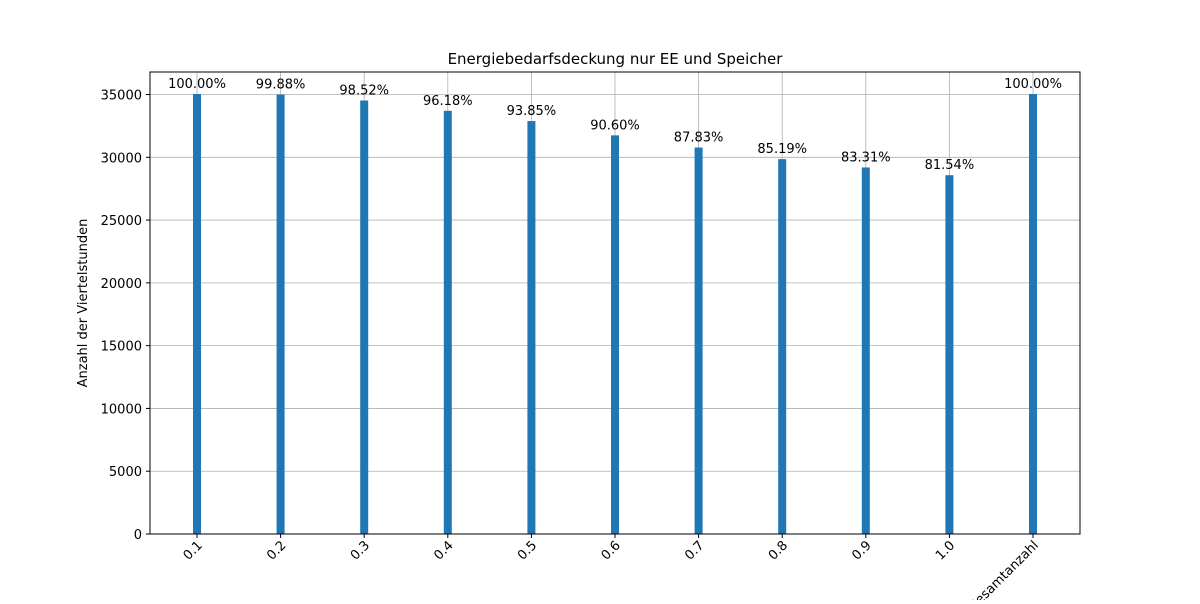  I want to click on x-tick-label: 0.8, so click(778, 550).